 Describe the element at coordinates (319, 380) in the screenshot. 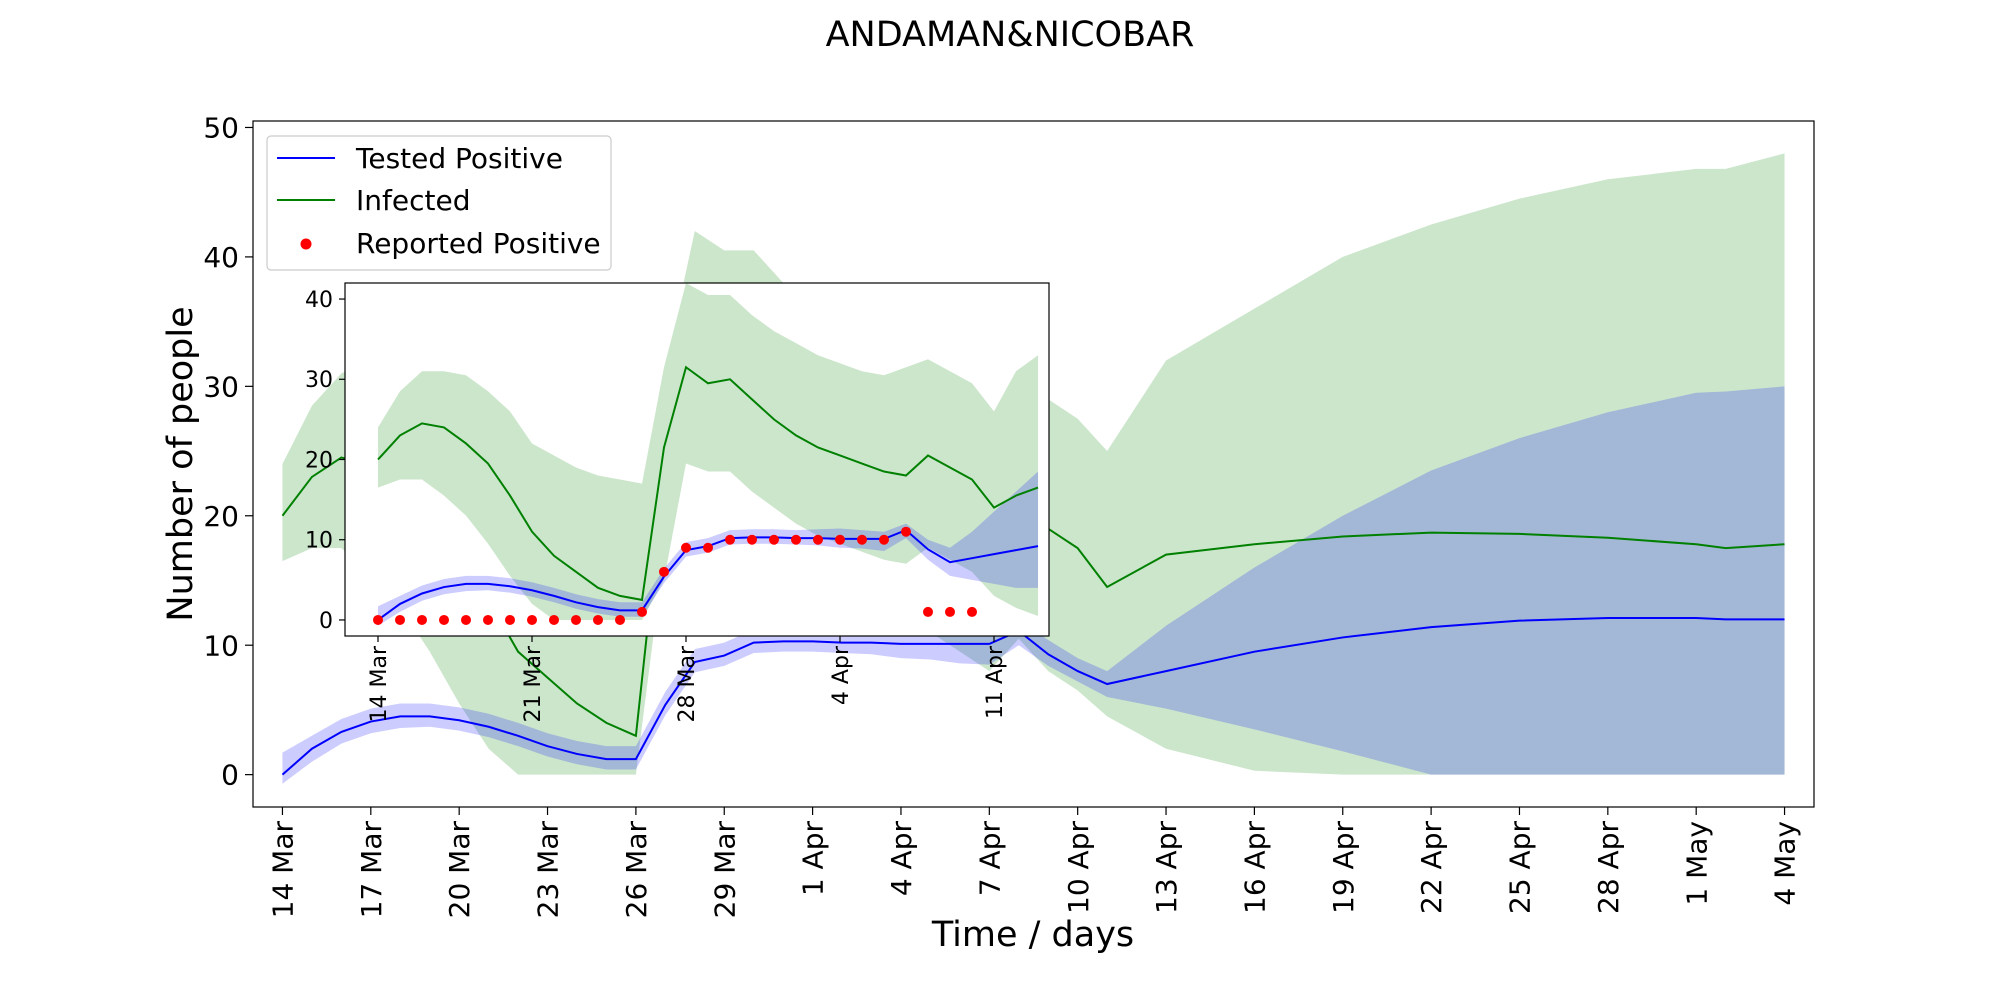

I see `inset-y-tick-label-3: 30` at that location.